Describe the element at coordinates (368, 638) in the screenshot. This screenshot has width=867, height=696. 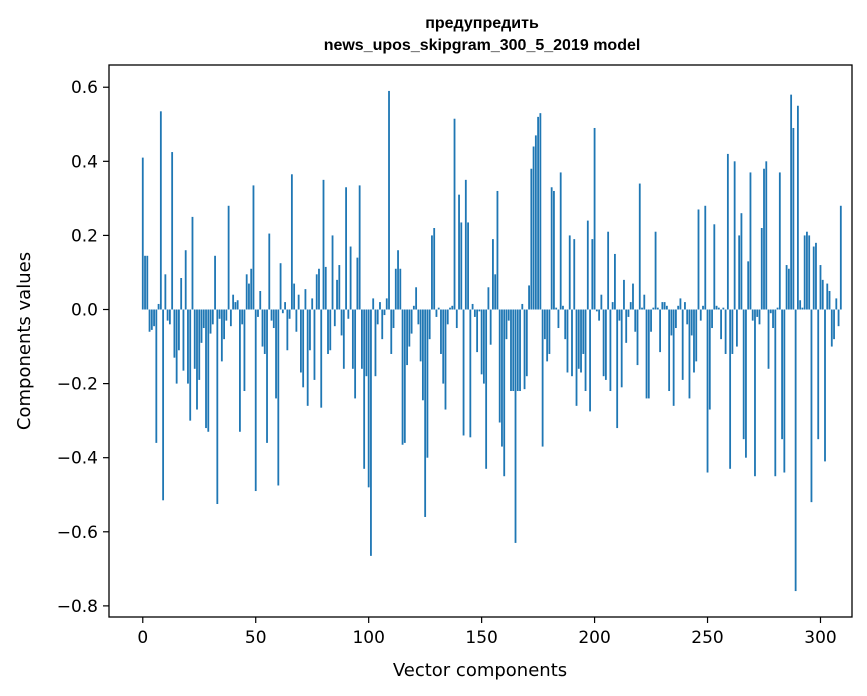
I see `x-tick-label: 100` at that location.